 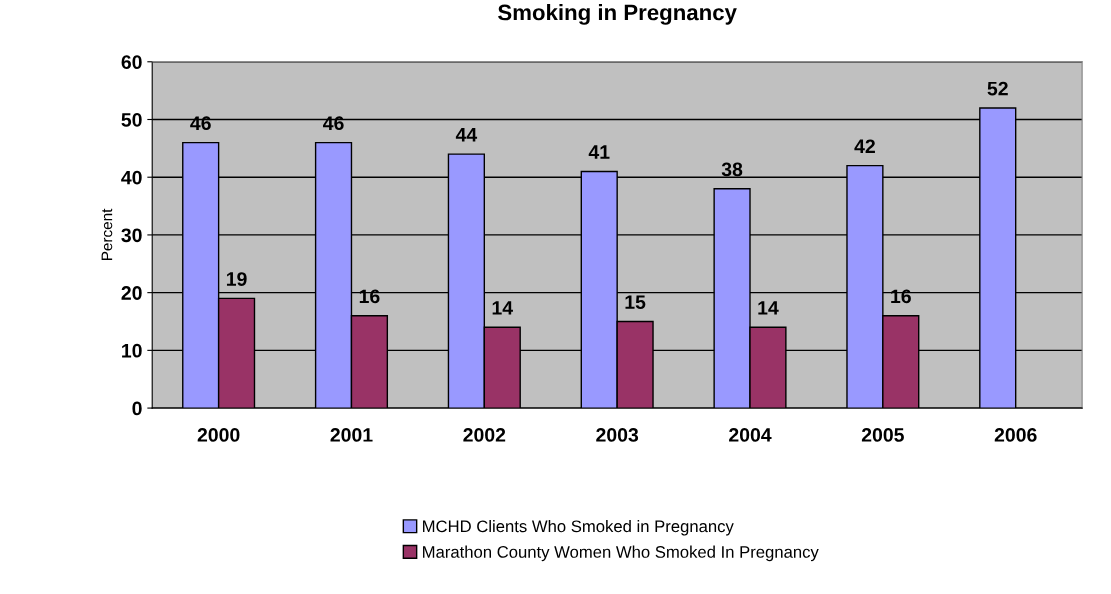 I want to click on y-tick-label: 60, so click(x=131, y=62).